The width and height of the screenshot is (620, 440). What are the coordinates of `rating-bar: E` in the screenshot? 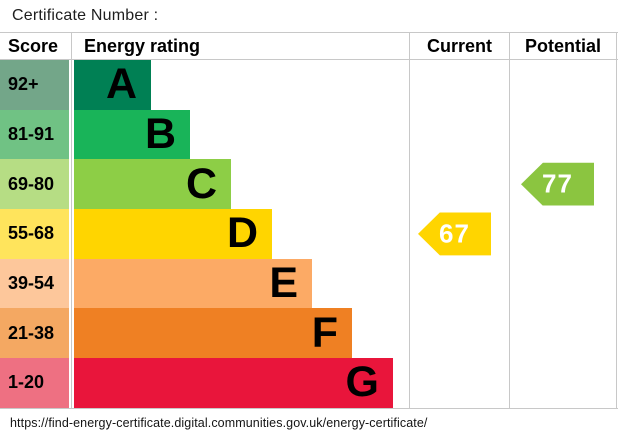 It's located at (193, 283).